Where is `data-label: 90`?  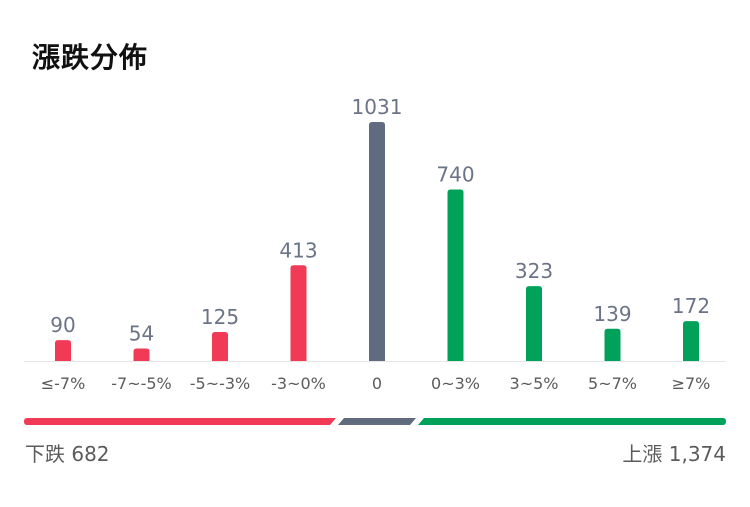
data-label: 90 is located at coordinates (62, 325).